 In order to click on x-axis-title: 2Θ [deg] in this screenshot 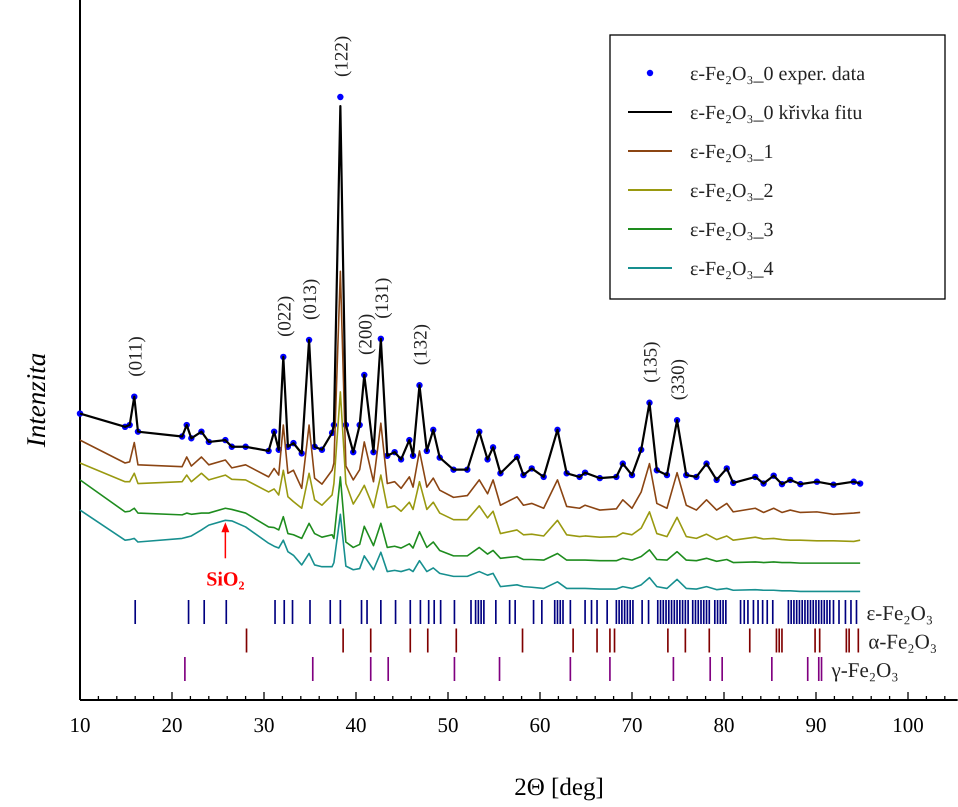, I will do `click(559, 787)`.